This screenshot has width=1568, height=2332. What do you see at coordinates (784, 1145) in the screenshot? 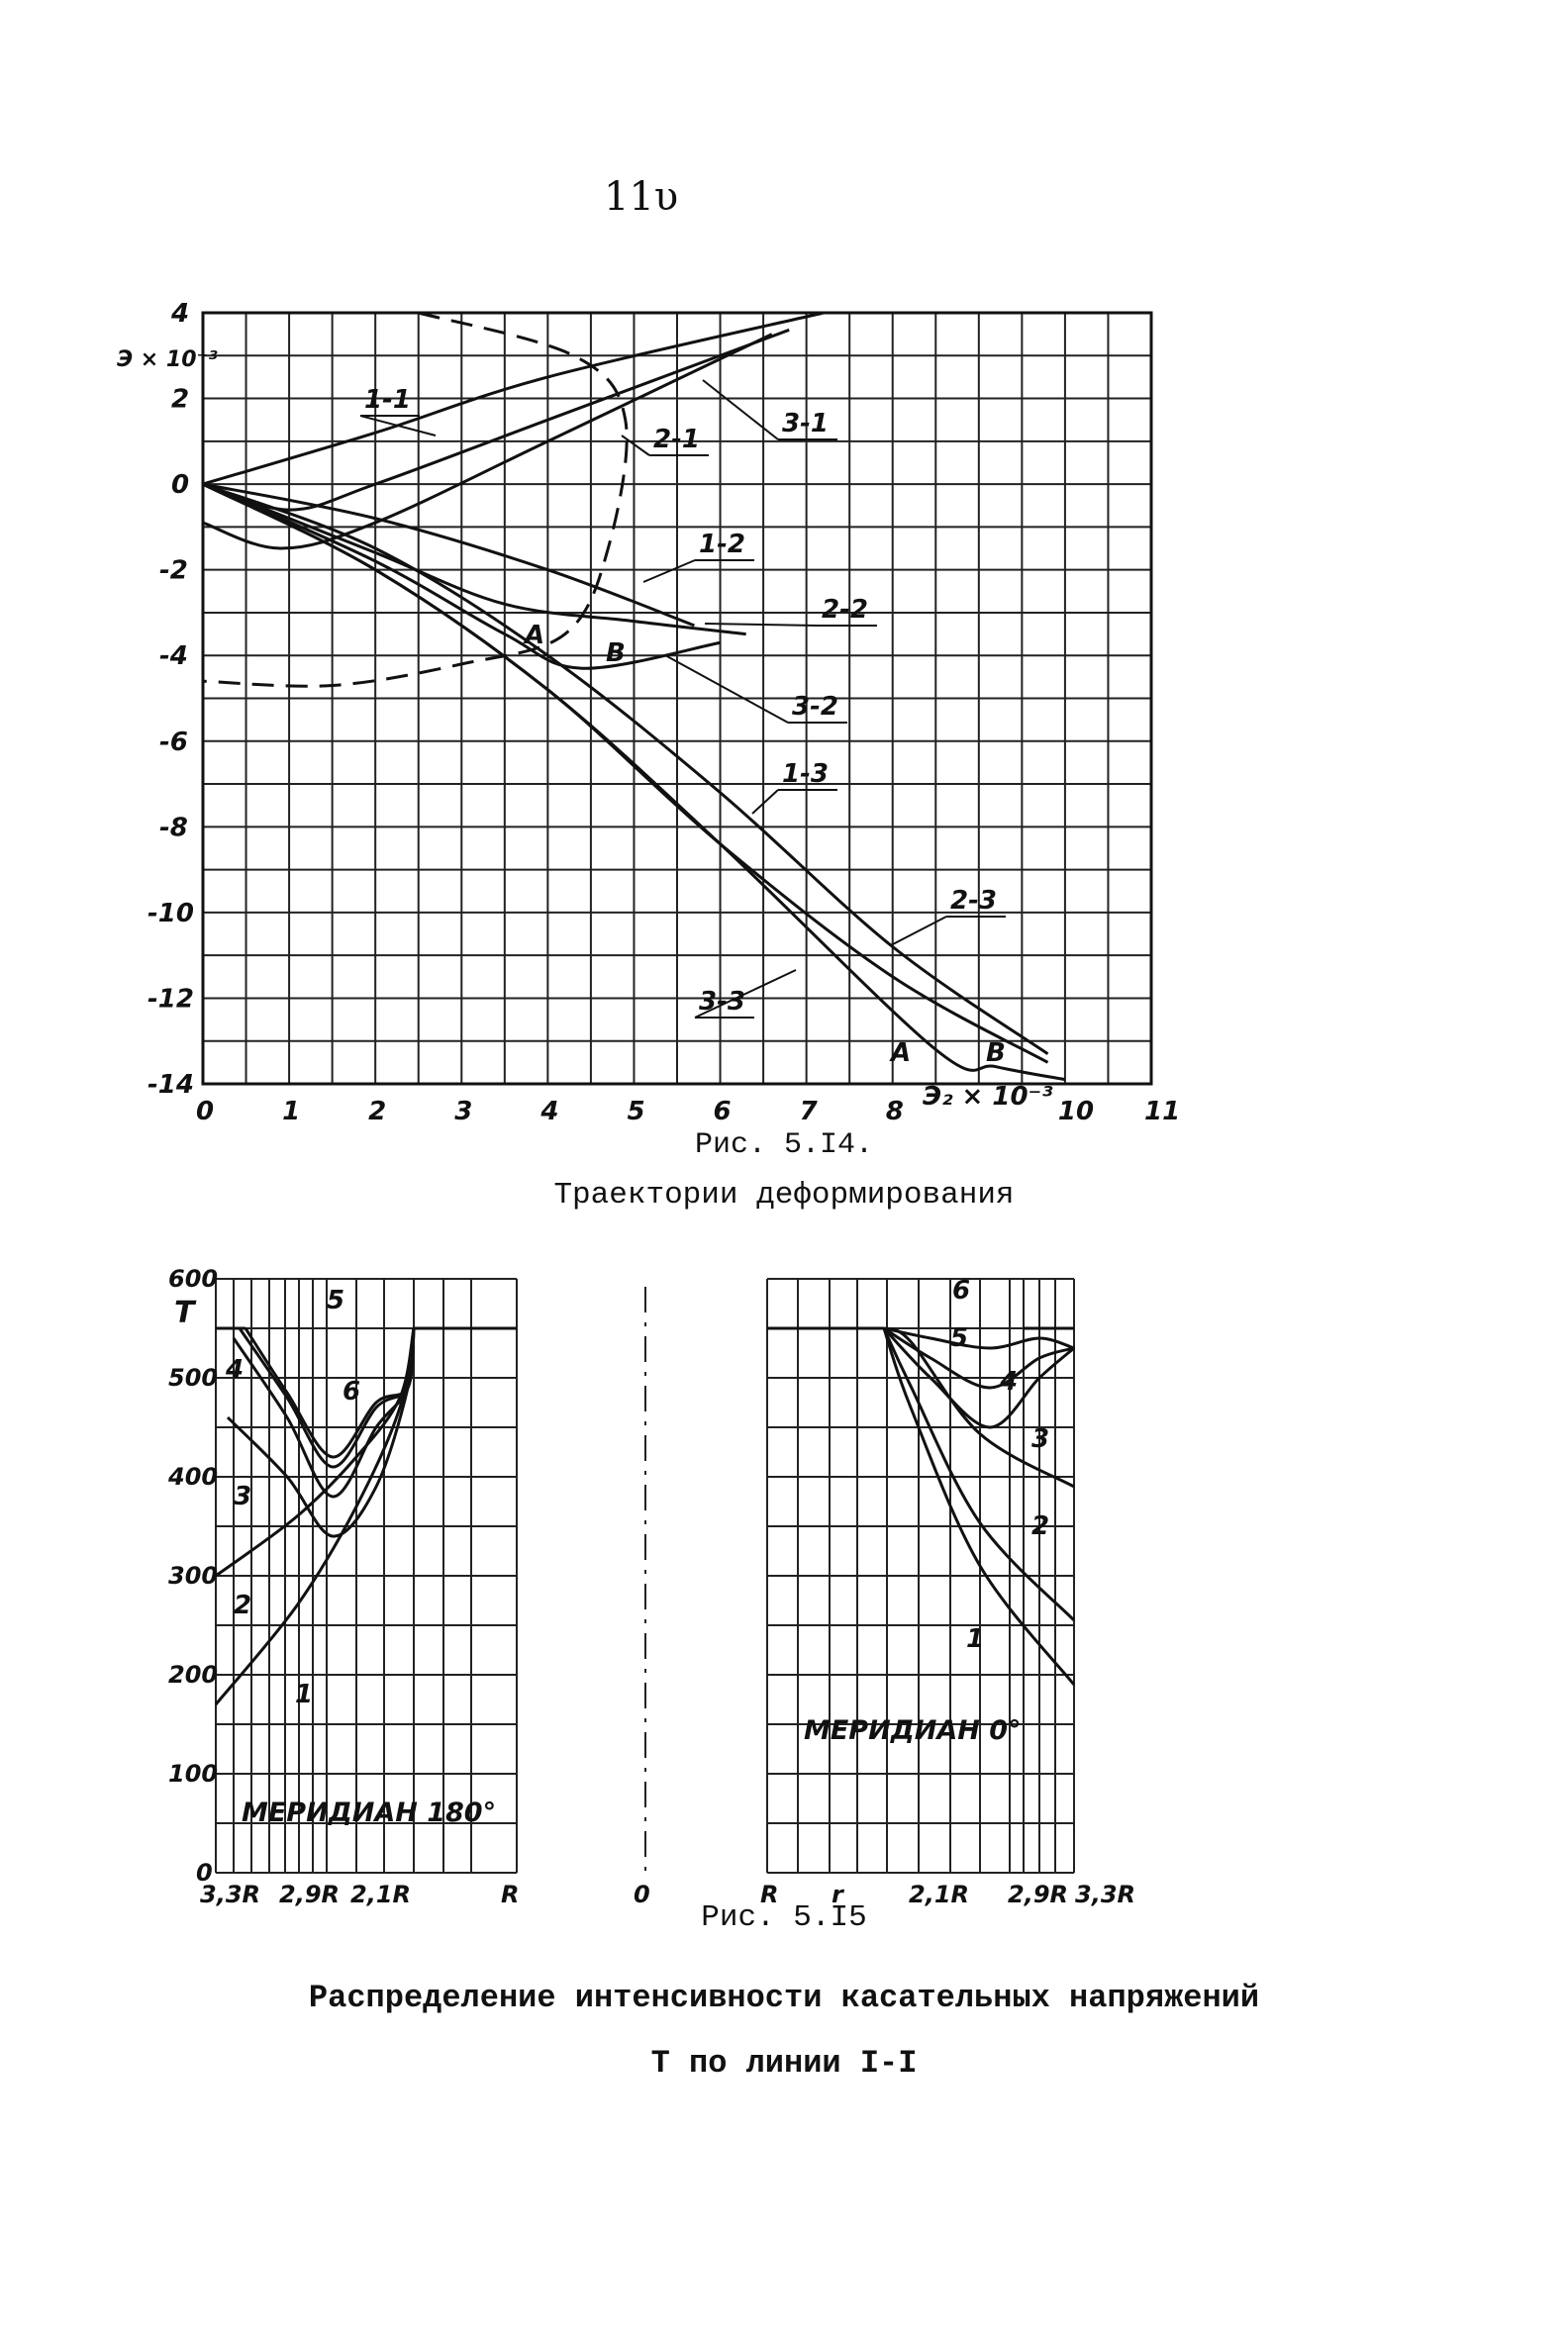
I see `figure-5-14-caption: Рис. 5.I4.` at bounding box center [784, 1145].